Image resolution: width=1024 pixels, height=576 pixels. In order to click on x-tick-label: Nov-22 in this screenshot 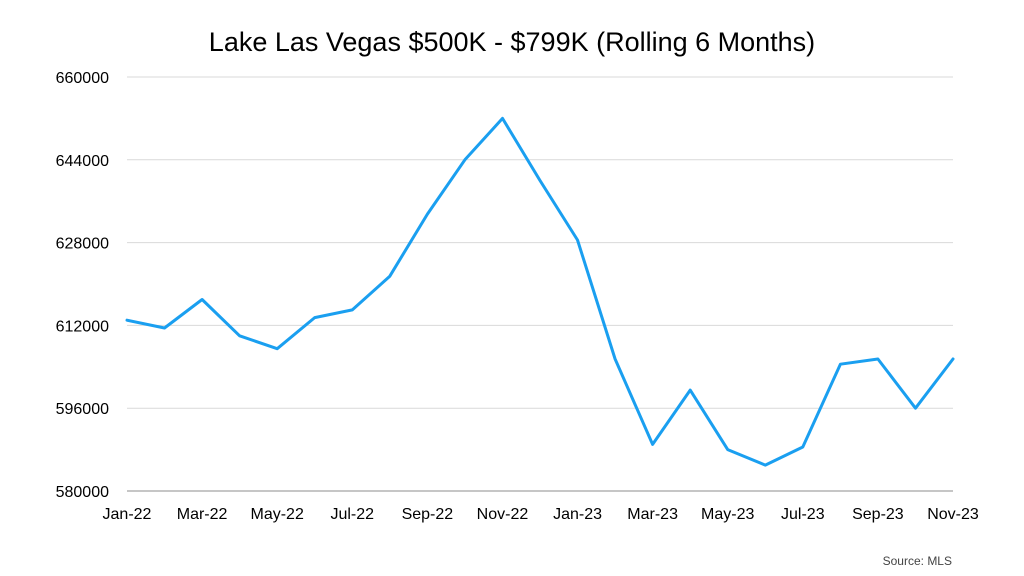, I will do `click(503, 514)`.